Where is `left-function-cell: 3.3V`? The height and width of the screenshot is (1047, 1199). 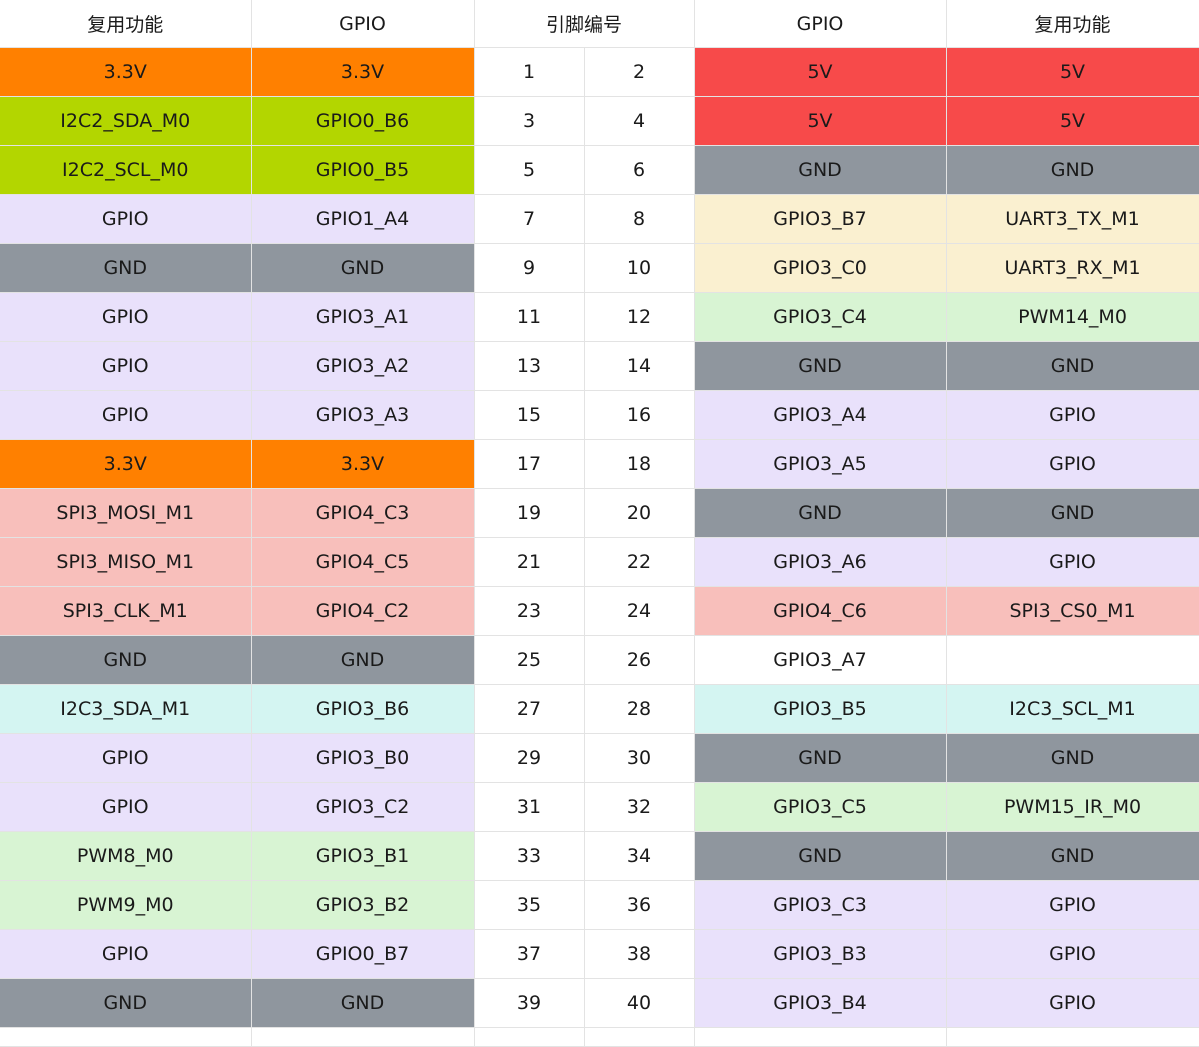 left-function-cell: 3.3V is located at coordinates (126, 72).